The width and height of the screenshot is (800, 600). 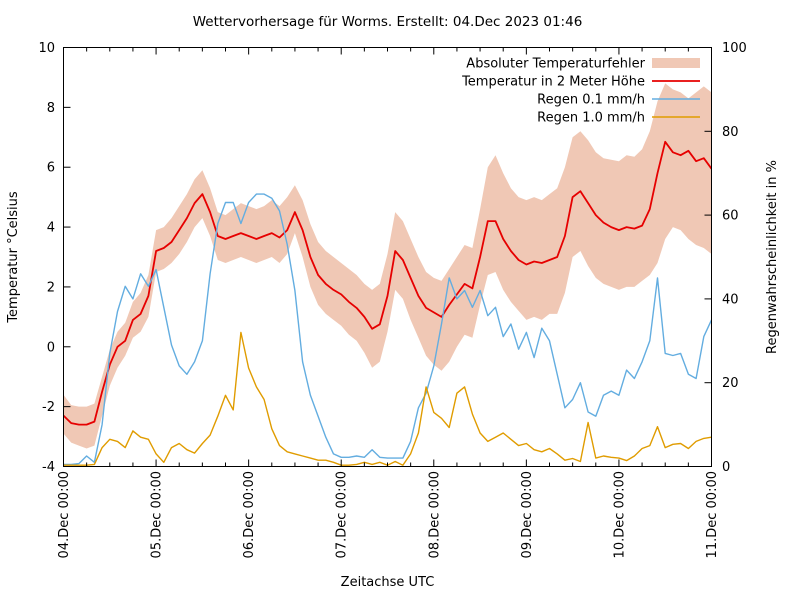 I want to click on y-right-axis-label: Regenwahrscheinlichkeit in %, so click(x=772, y=257).